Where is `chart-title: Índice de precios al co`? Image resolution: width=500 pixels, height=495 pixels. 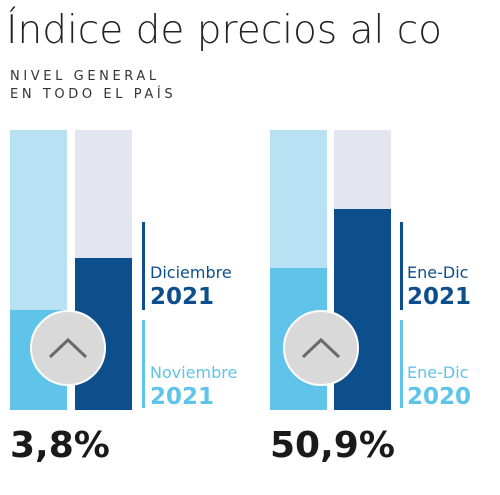
chart-title: Índice de precios al co is located at coordinates (224, 30).